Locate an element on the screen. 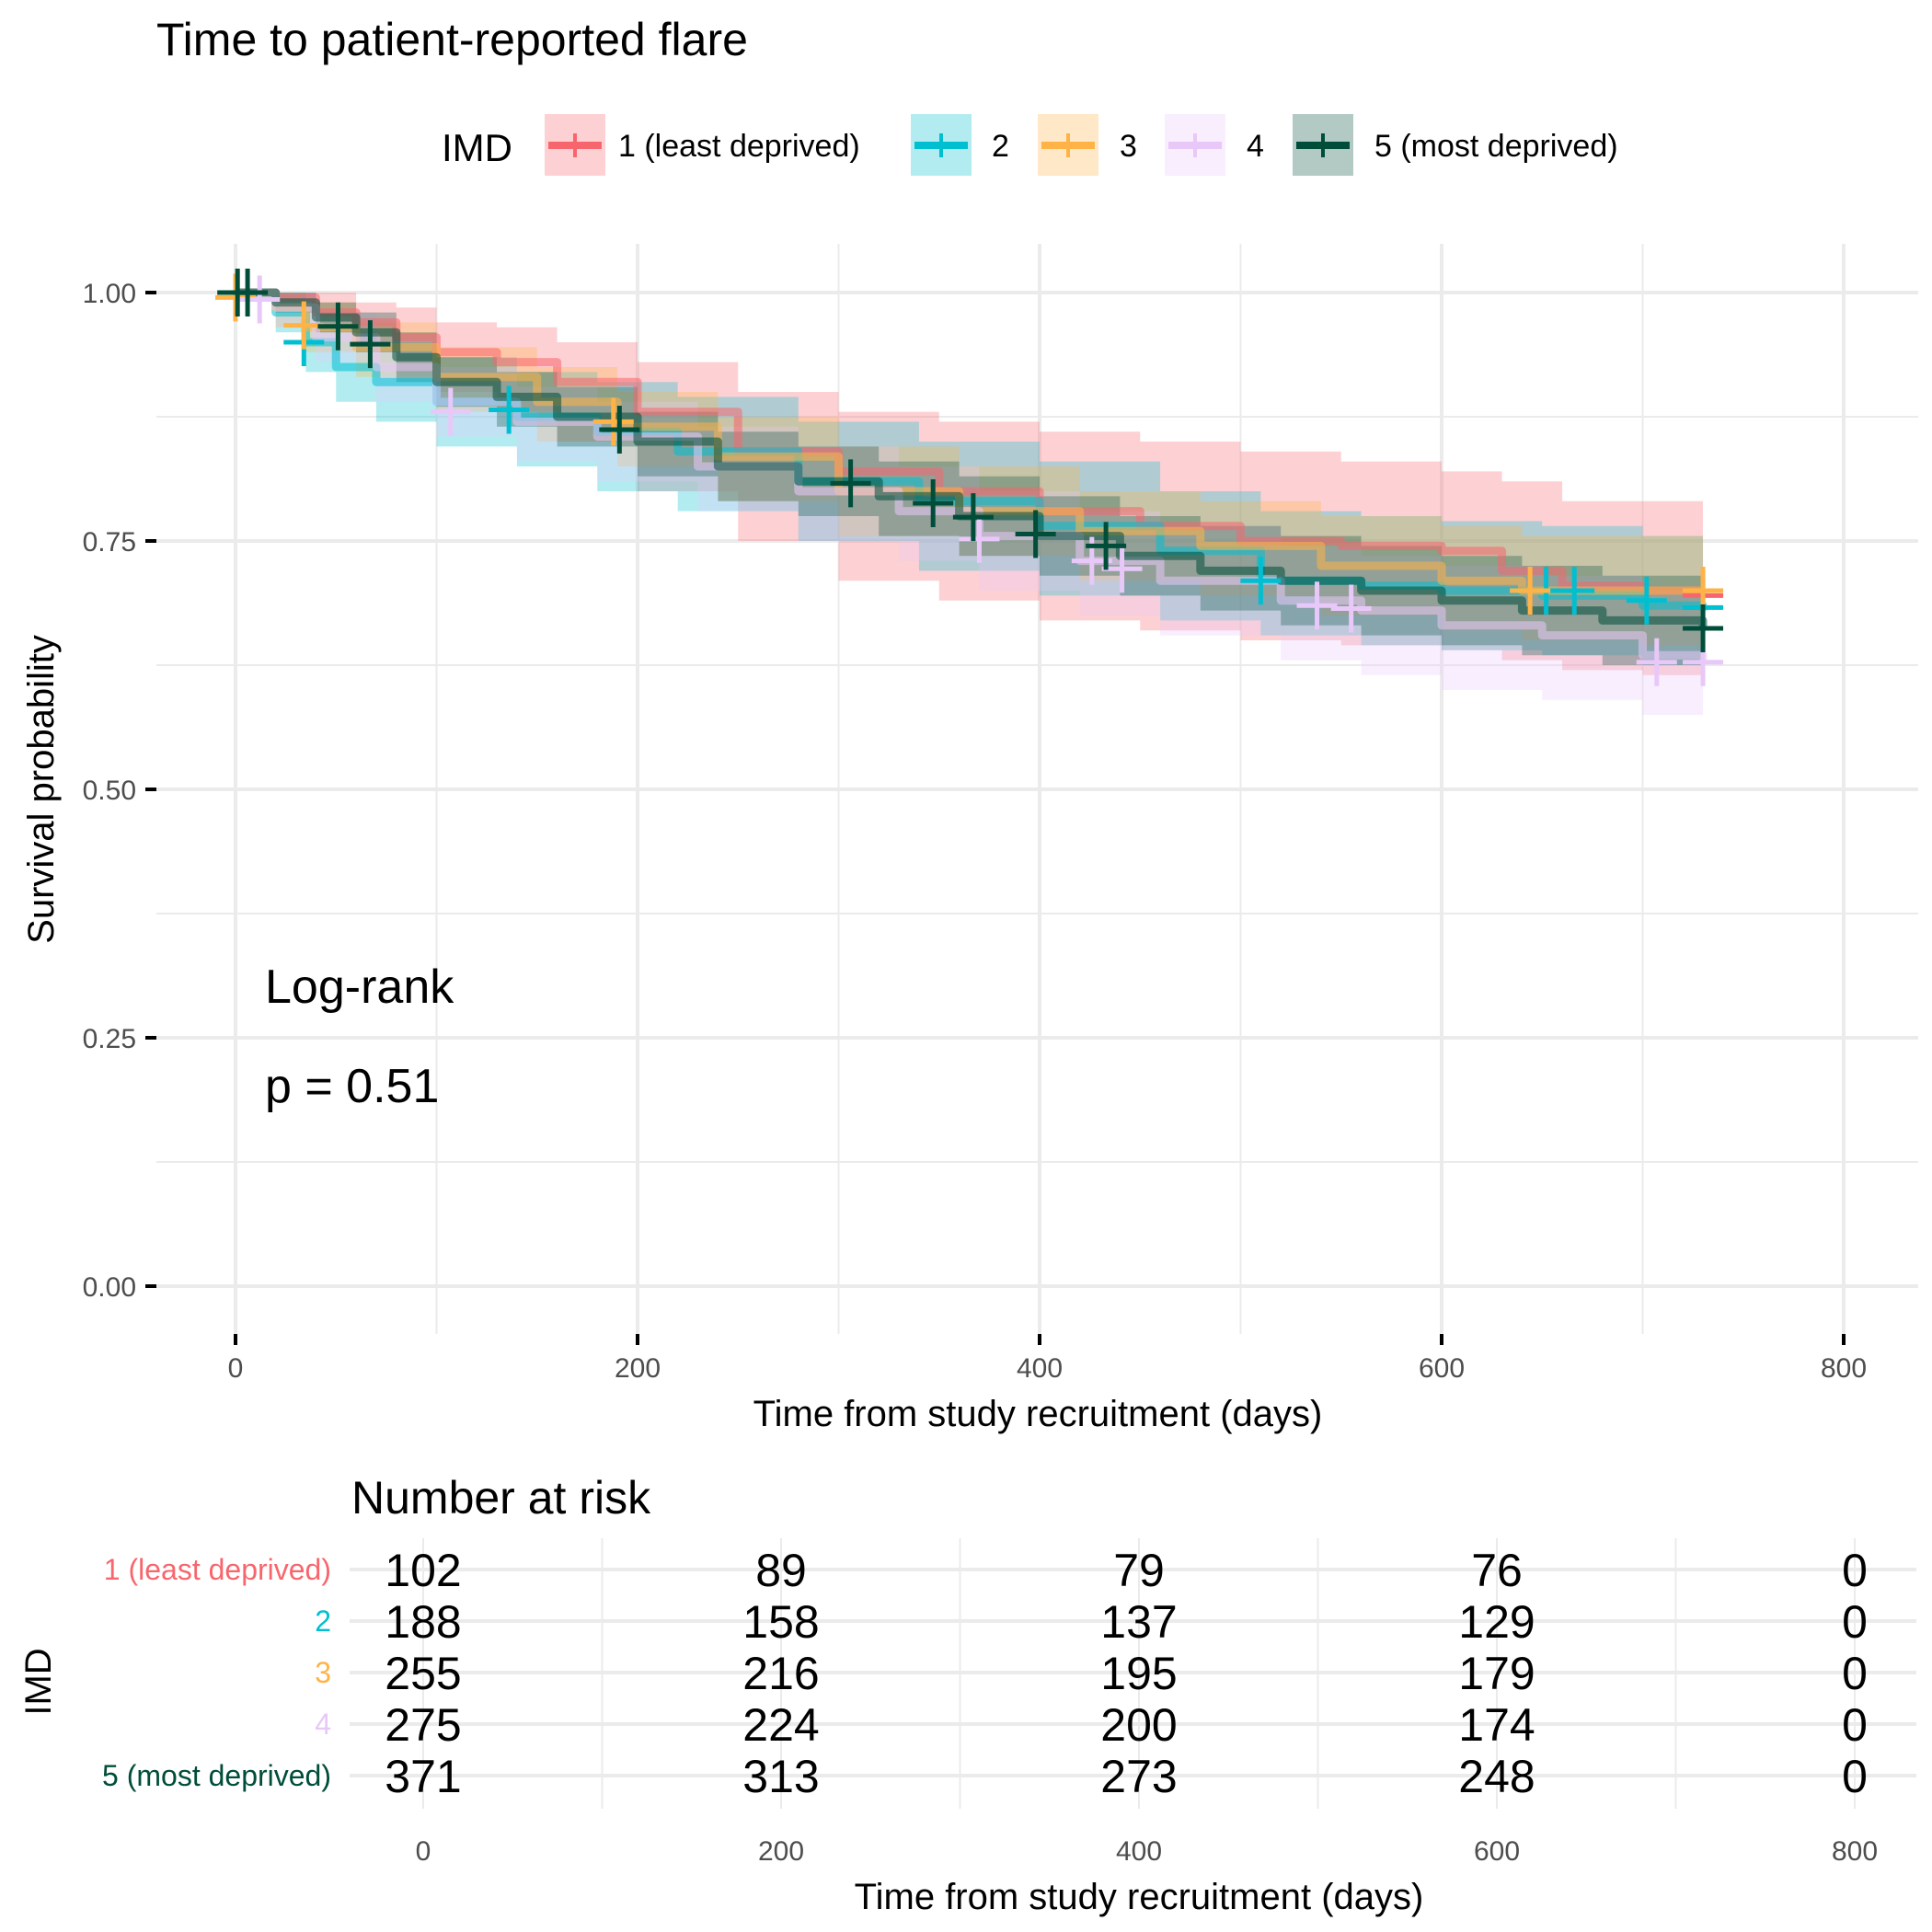 The height and width of the screenshot is (1932, 1932). risk-x-tick-label: 600 is located at coordinates (1497, 1851).